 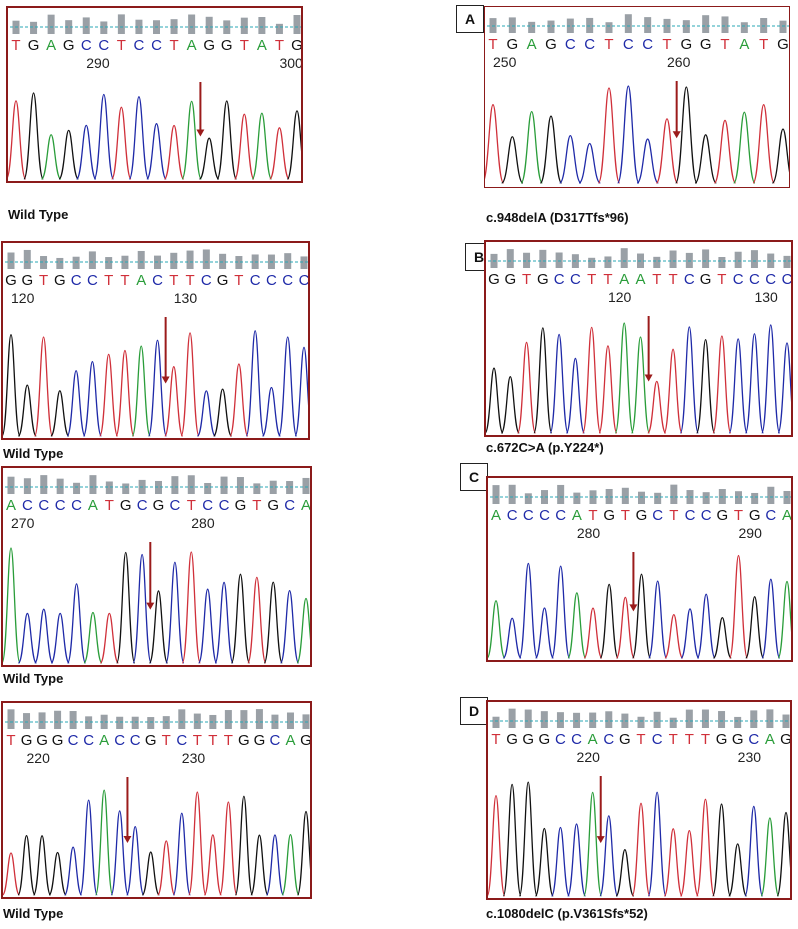 I want to click on chromatogram-wild-type-4: T G G G C C A C C G T C T T T G G C A G 220 230, so click(x=156, y=800).